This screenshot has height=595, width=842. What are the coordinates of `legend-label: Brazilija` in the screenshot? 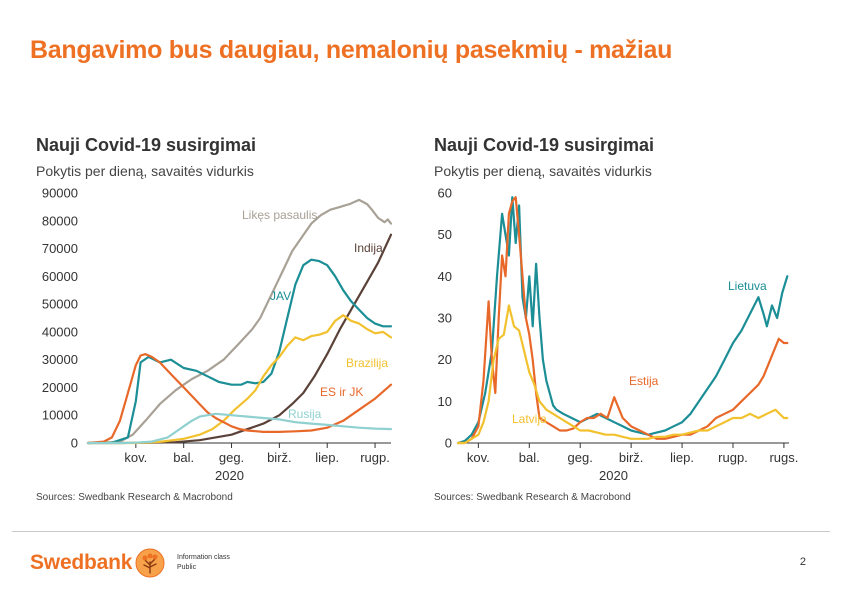 It's located at (367, 363).